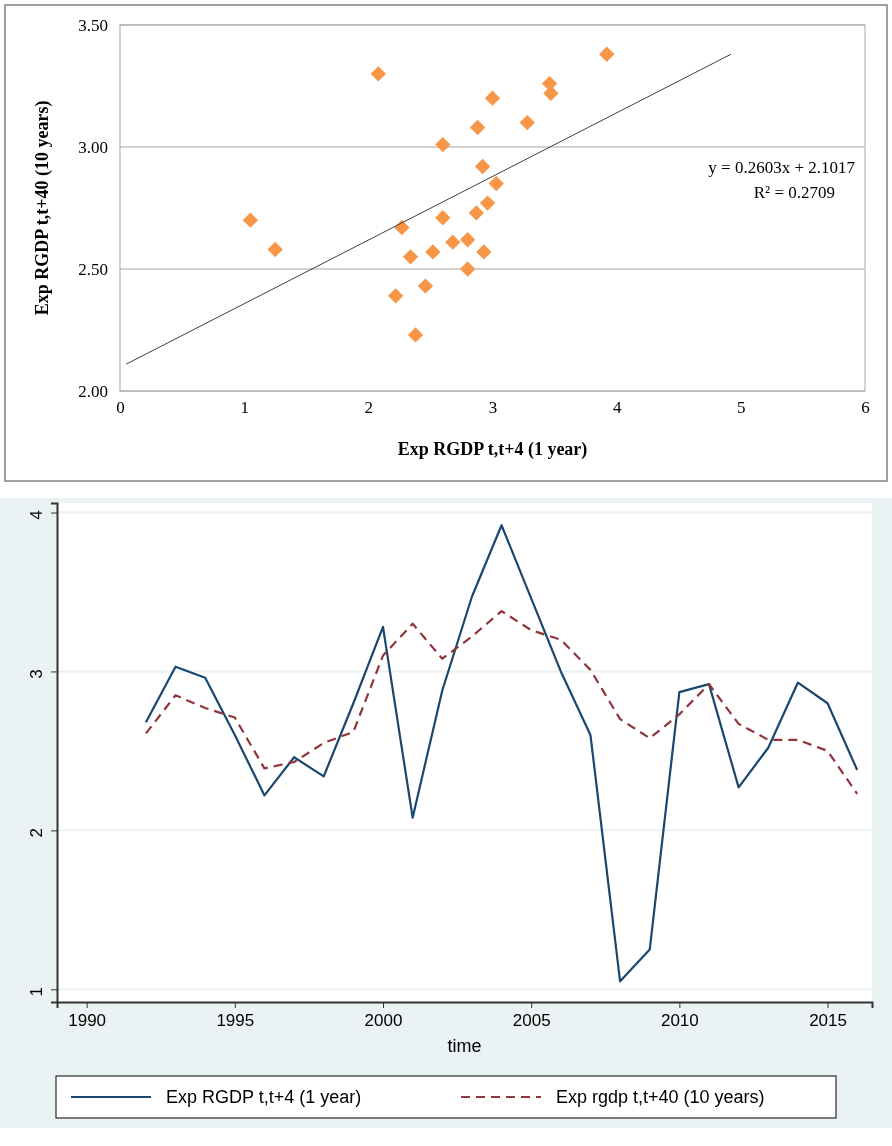 Image resolution: width=892 pixels, height=1146 pixels. What do you see at coordinates (264, 1097) in the screenshot?
I see `legend-label: Exp RGDP t,t+4 (1 year)` at bounding box center [264, 1097].